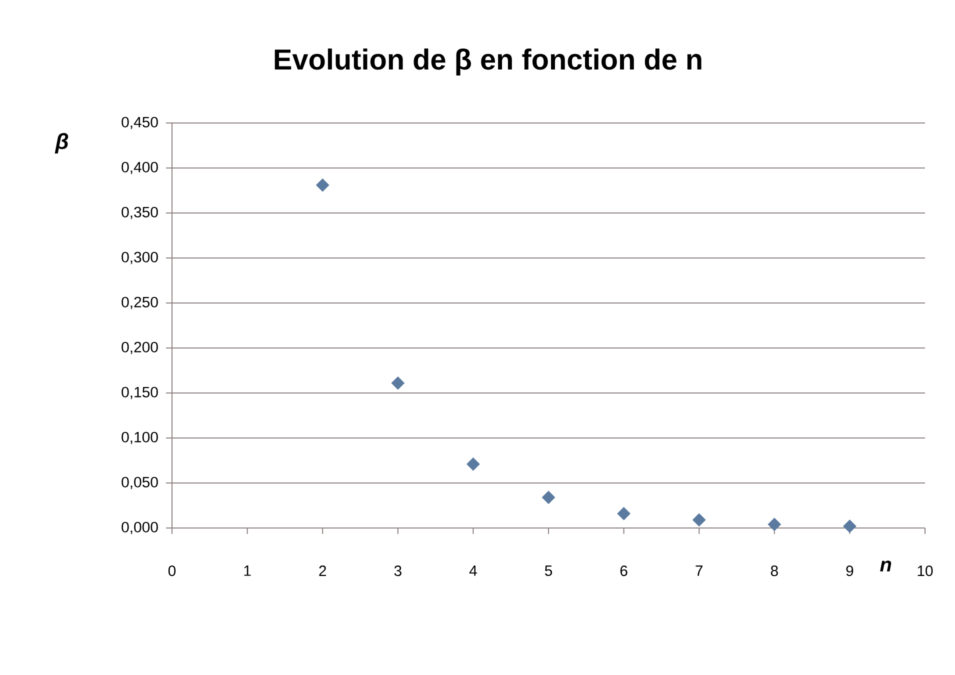 The image size is (955, 675). I want to click on x-tick-label: 8, so click(774, 571).